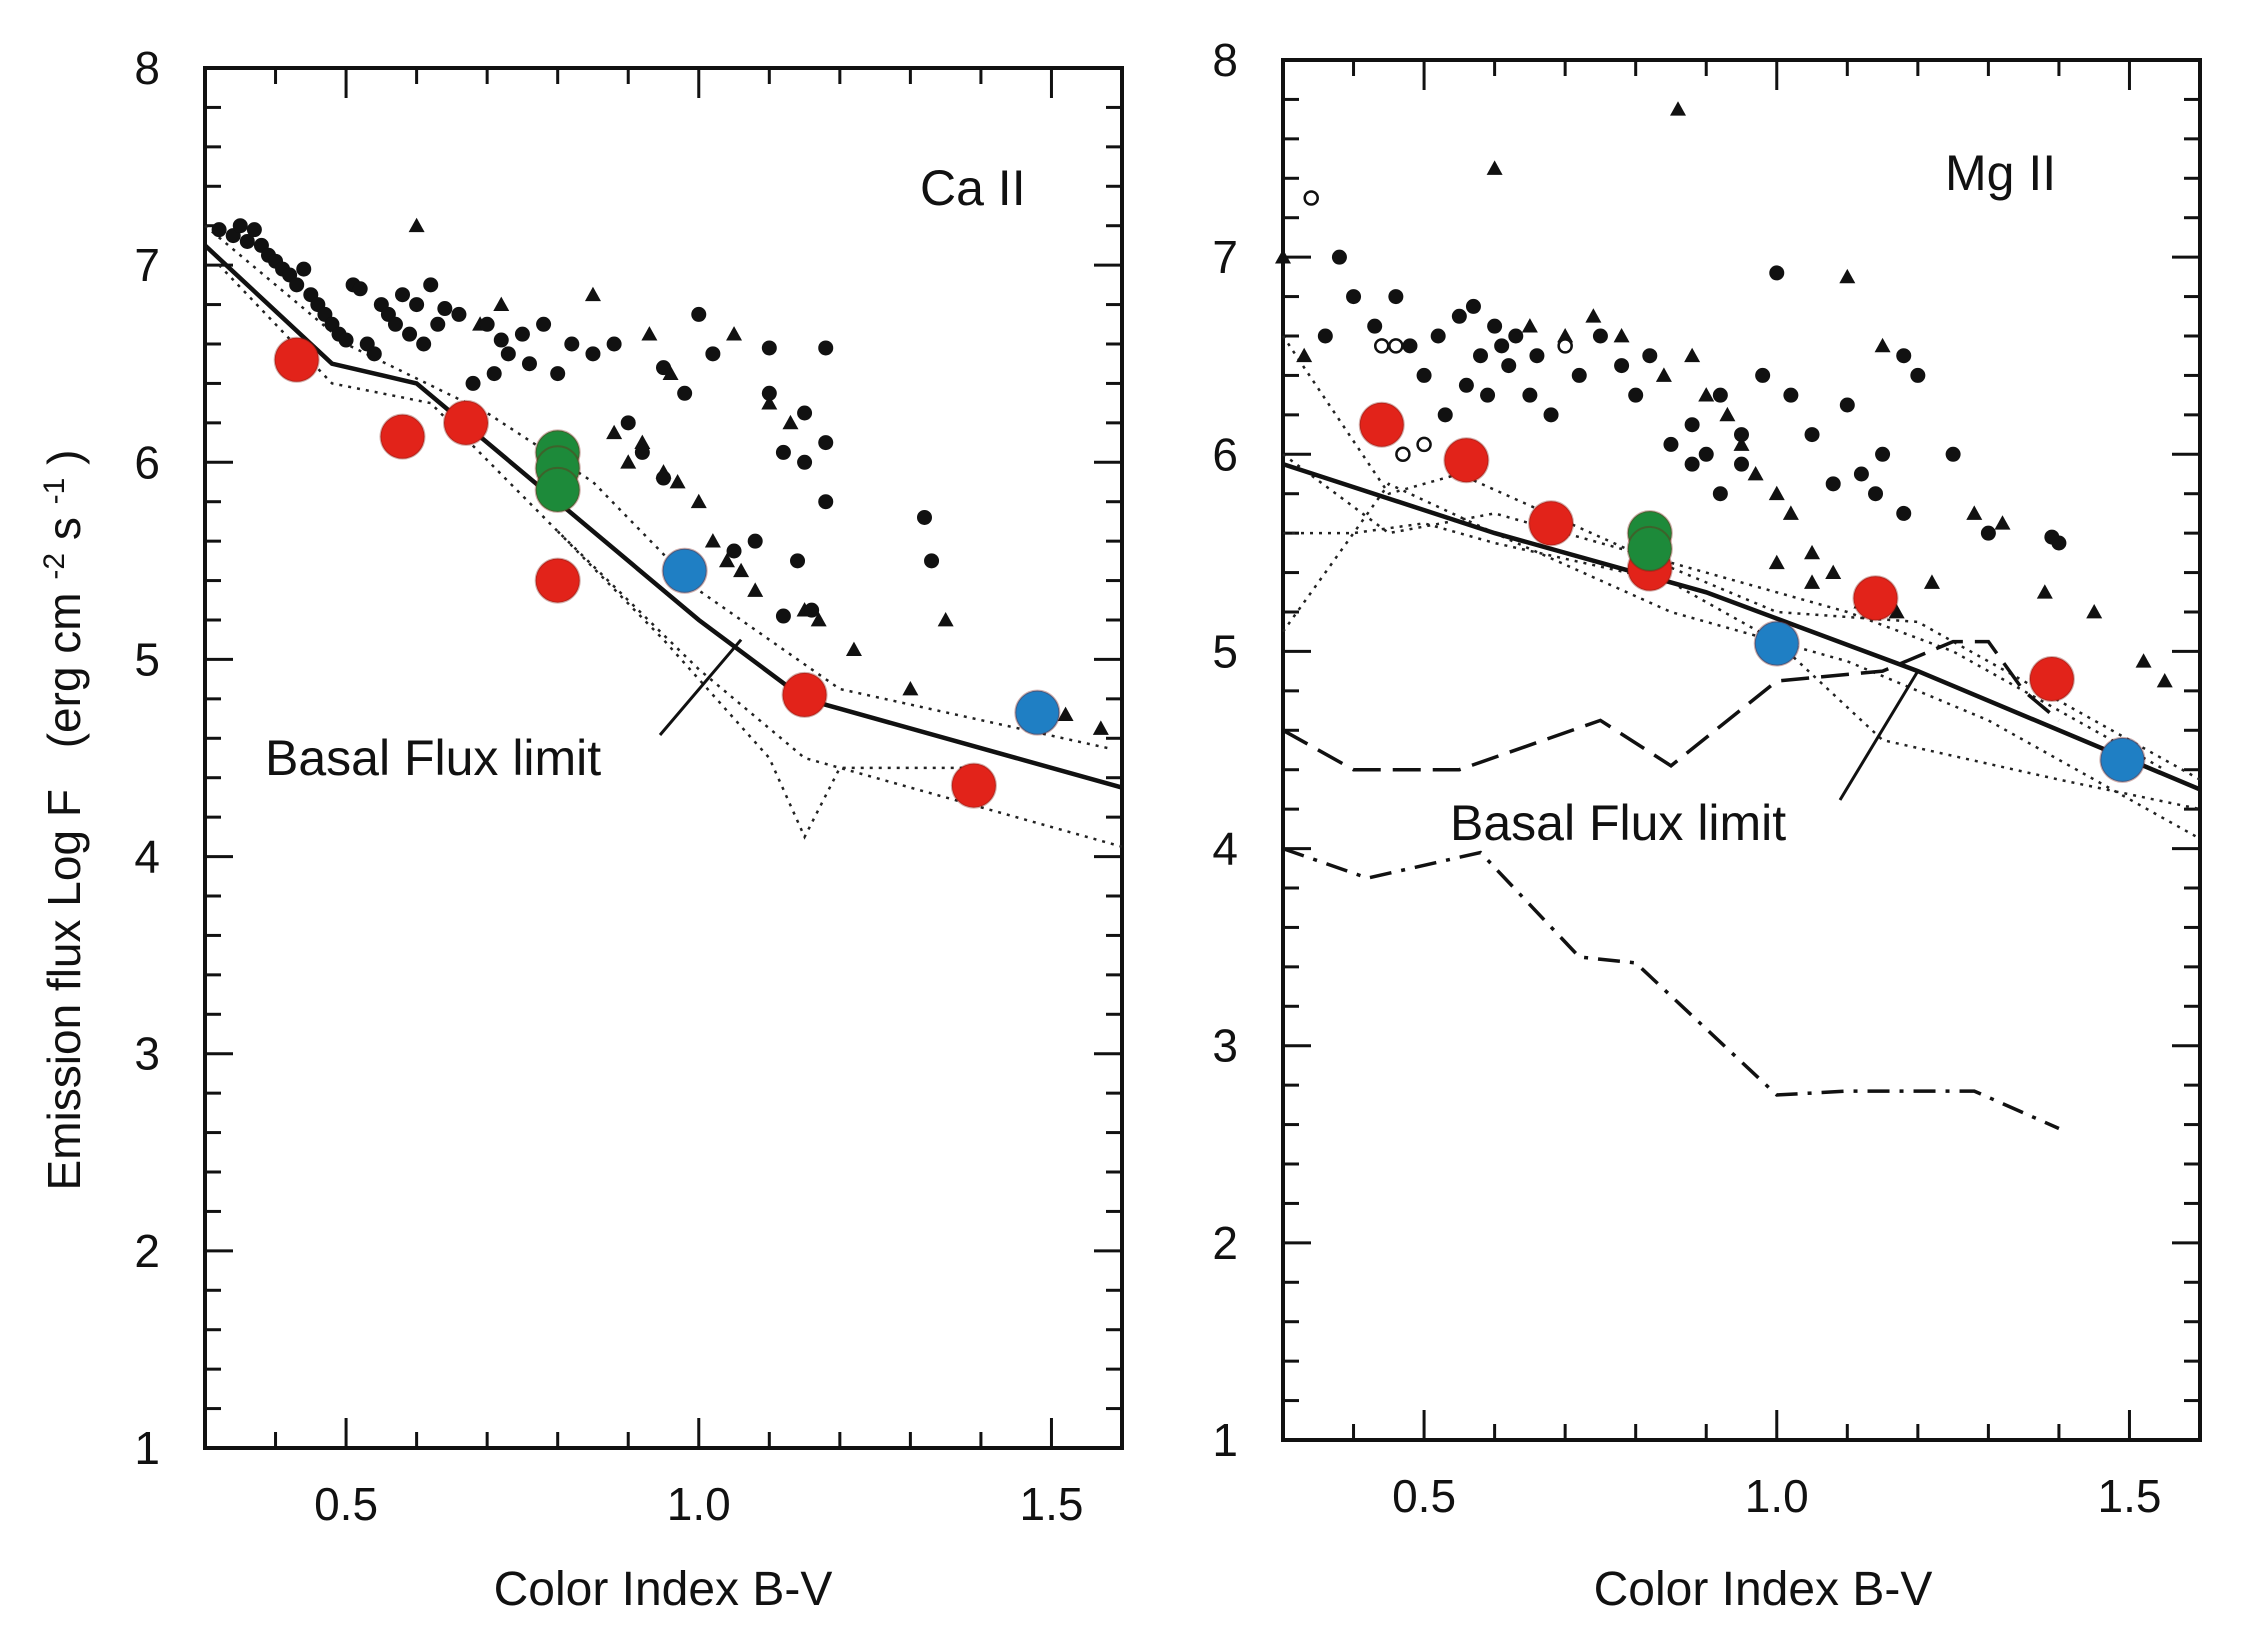 This screenshot has width=2246, height=1634. What do you see at coordinates (575, 421) in the screenshot?
I see `dots-ca-ii` at bounding box center [575, 421].